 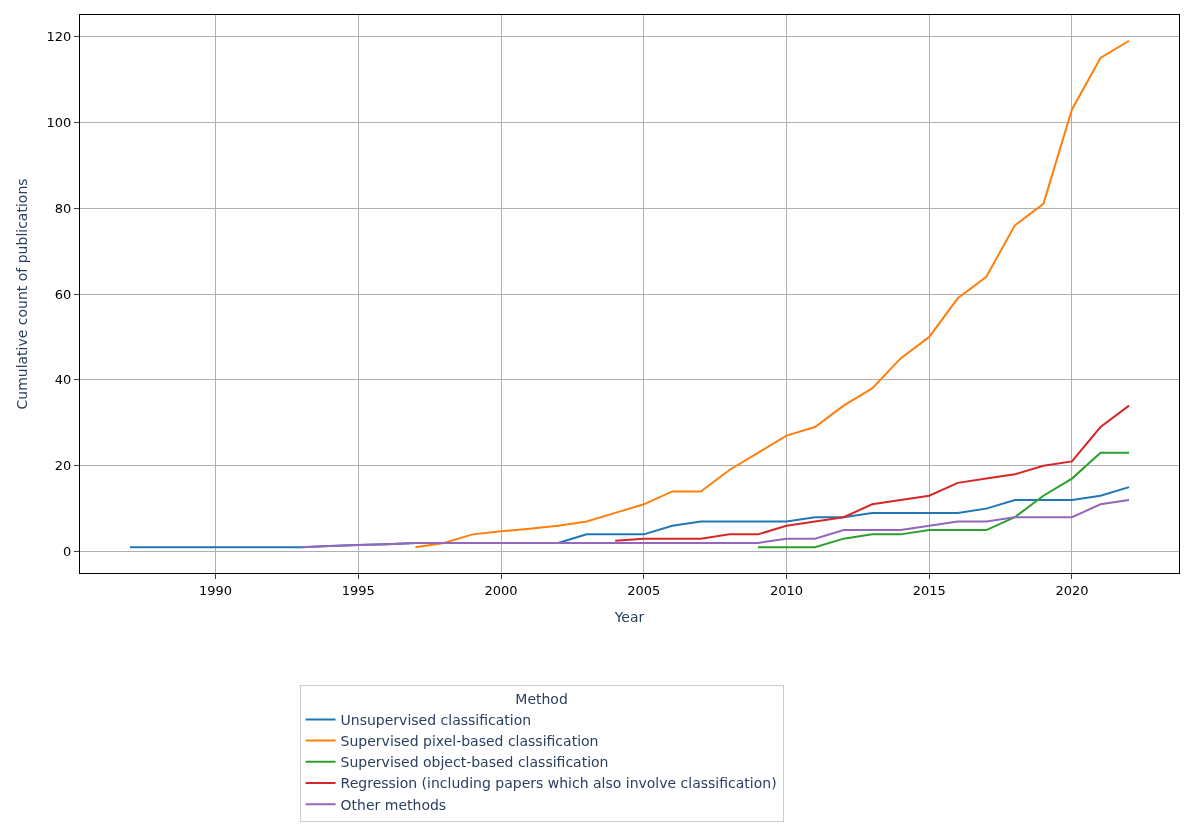 What do you see at coordinates (629, 616) in the screenshot?
I see `x-axis-title: Year` at bounding box center [629, 616].